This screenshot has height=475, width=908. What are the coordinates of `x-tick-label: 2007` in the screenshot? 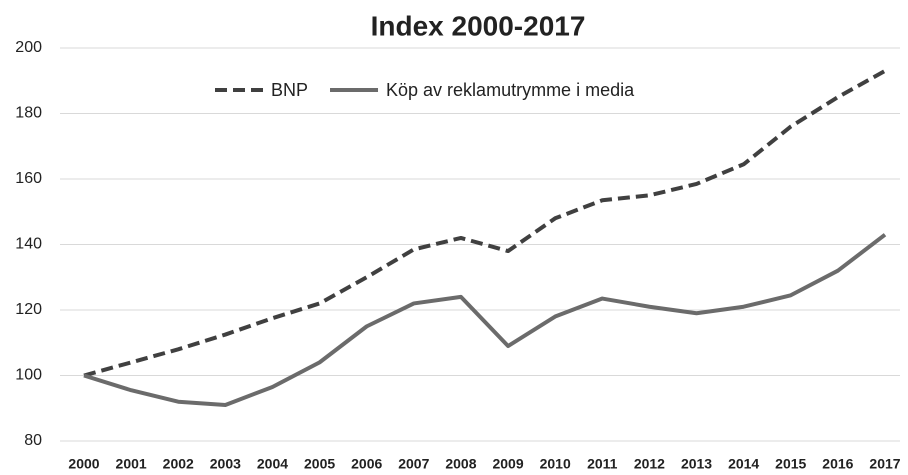 It's located at (413, 464).